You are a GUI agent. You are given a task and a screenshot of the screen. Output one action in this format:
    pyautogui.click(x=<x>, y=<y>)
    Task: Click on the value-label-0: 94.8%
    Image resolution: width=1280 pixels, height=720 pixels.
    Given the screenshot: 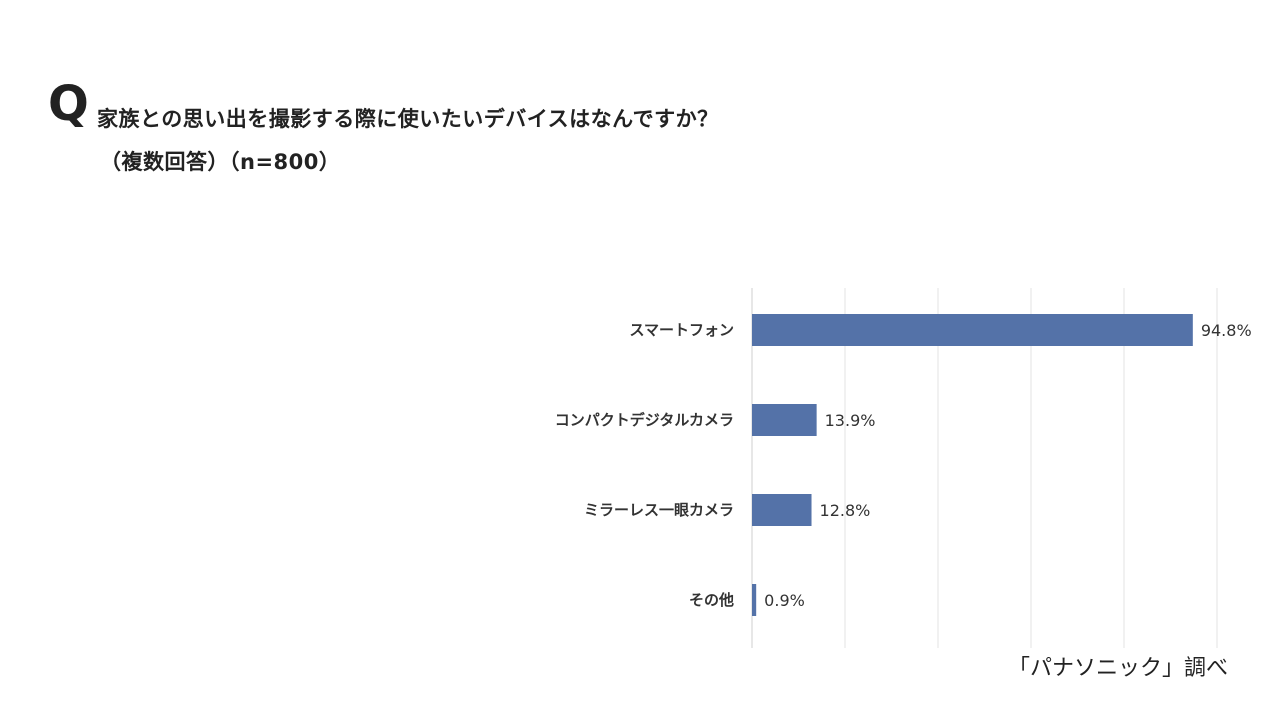 What is the action you would take?
    pyautogui.click(x=1226, y=330)
    